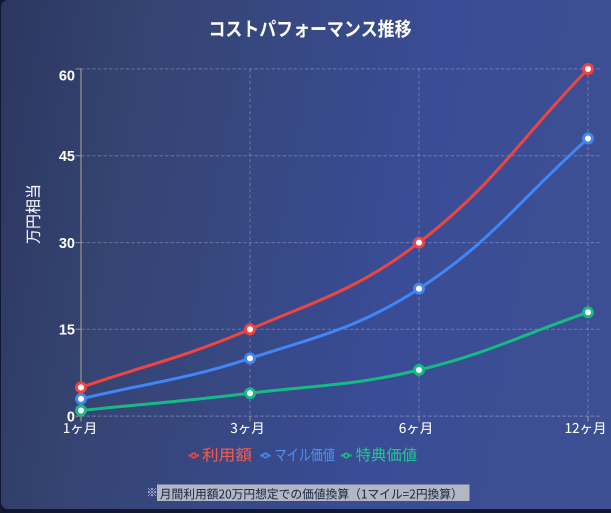 The image size is (611, 513). What do you see at coordinates (247, 427) in the screenshot?
I see `svg-text: 3ヶ月` at bounding box center [247, 427].